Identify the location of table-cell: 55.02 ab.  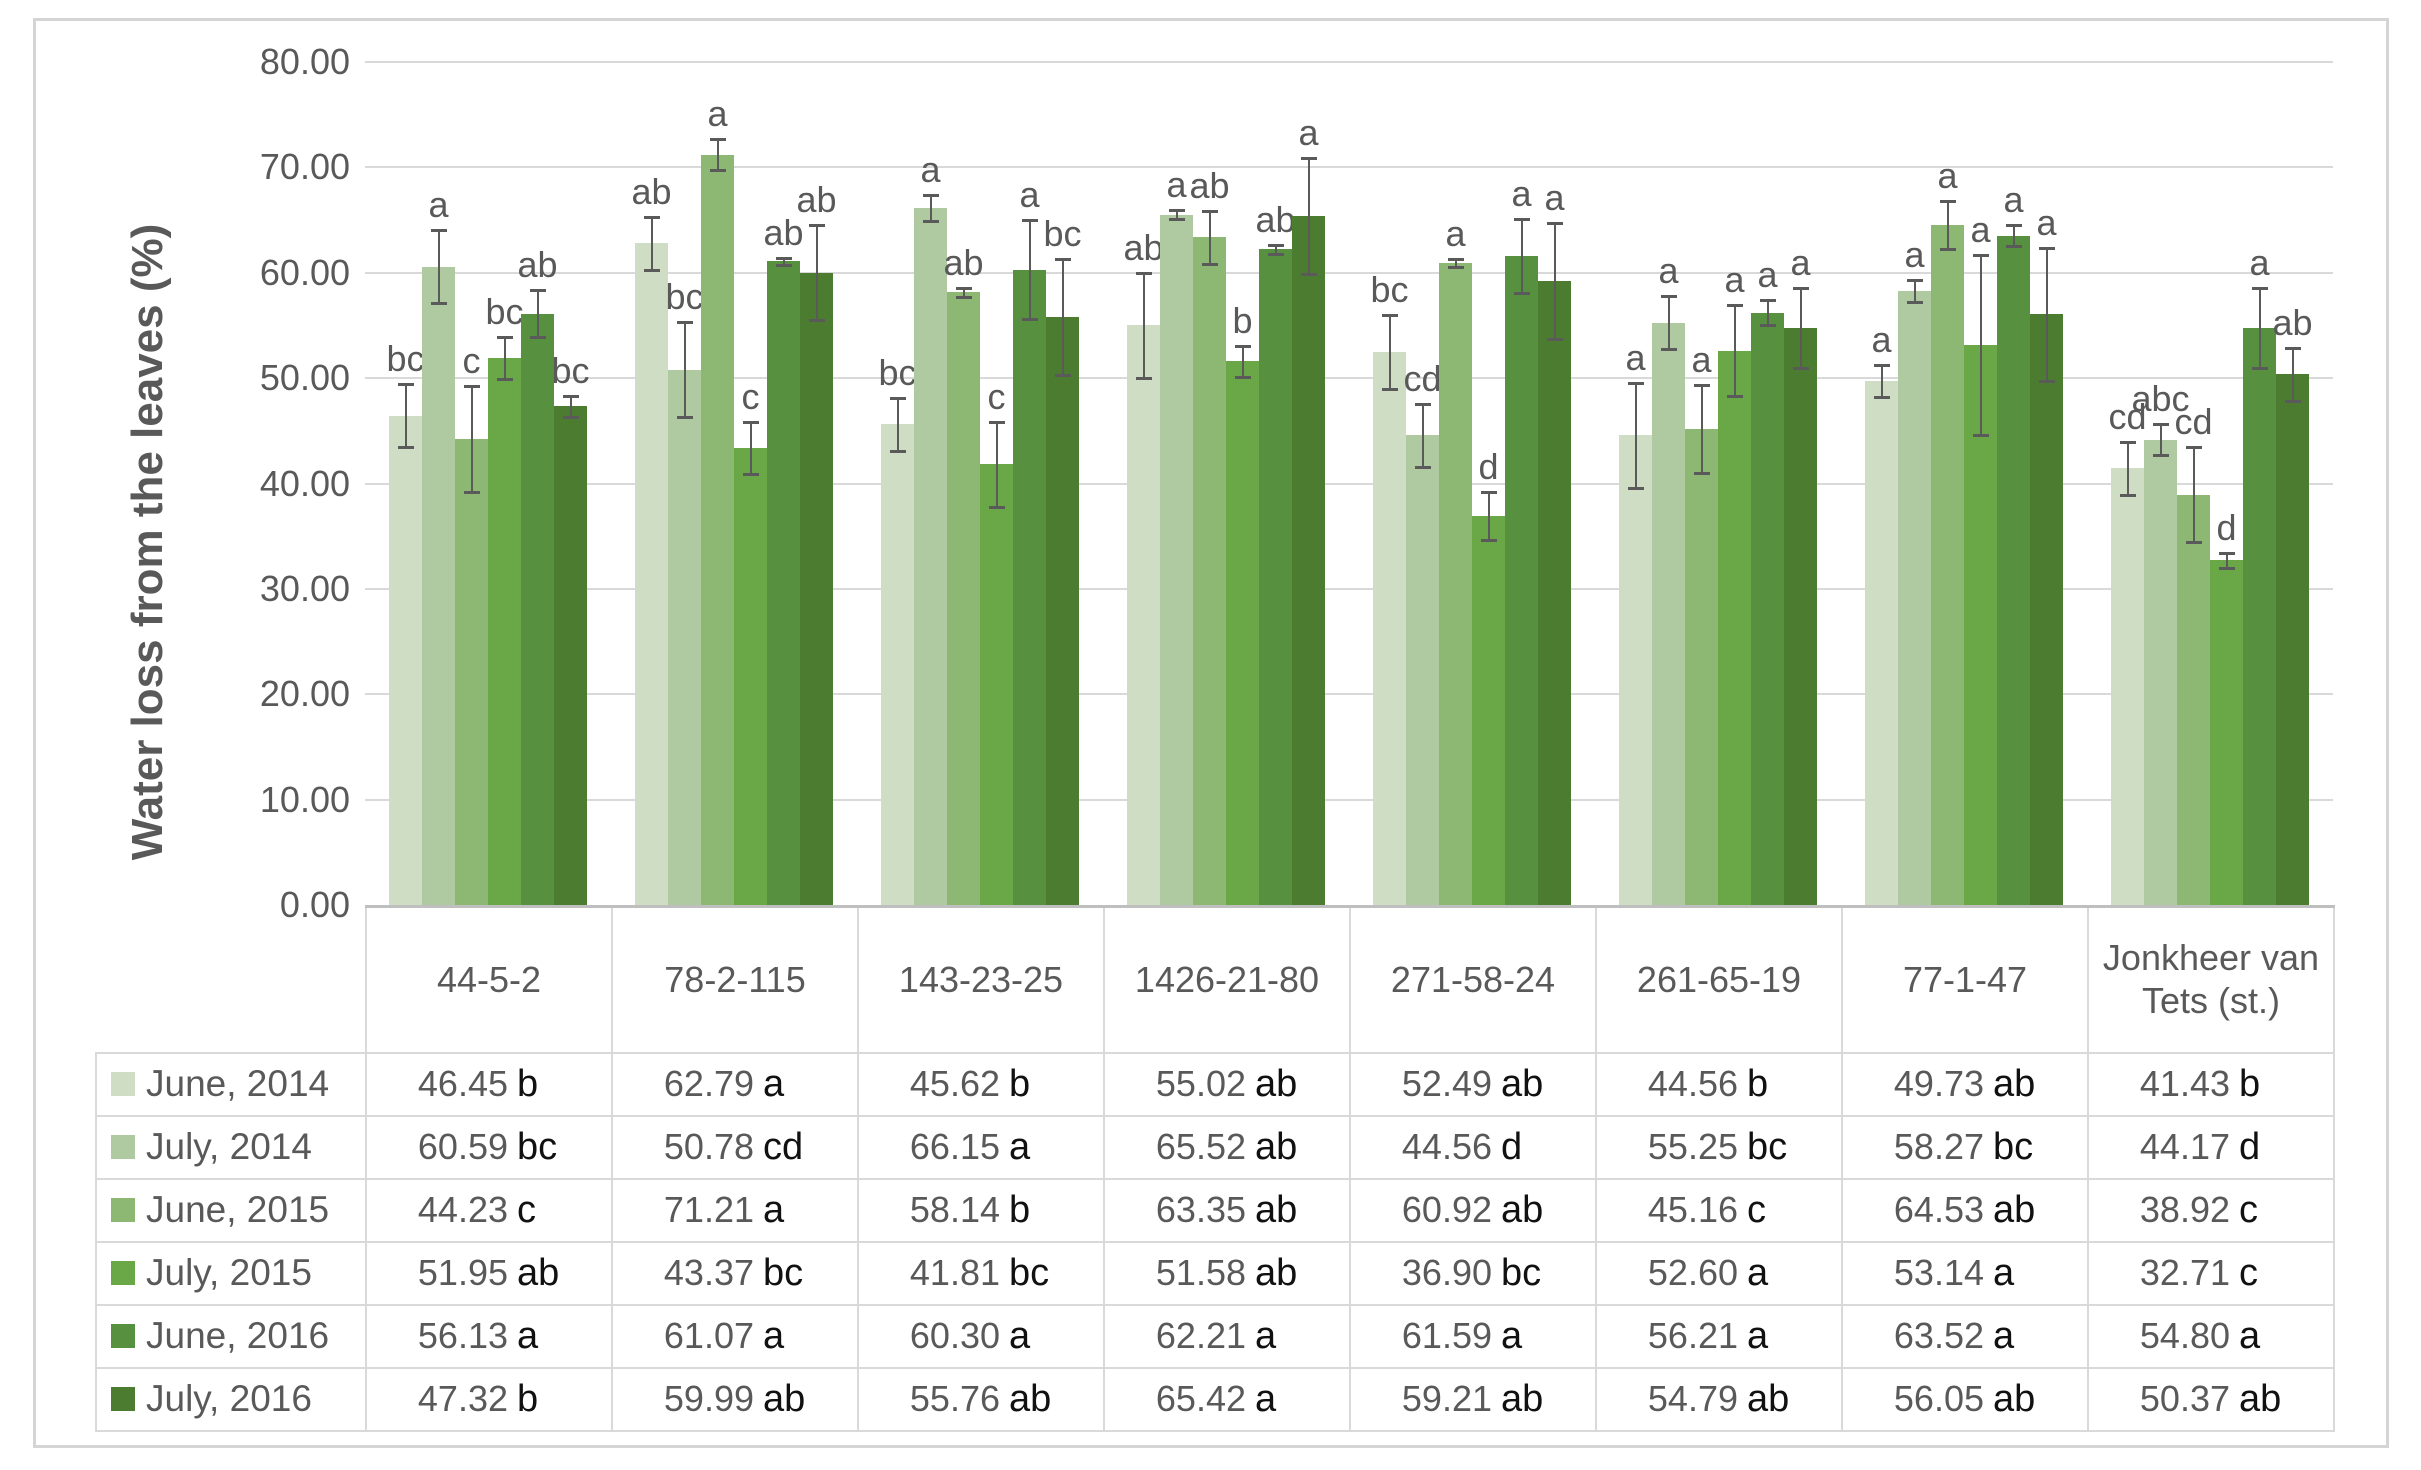
(1227, 1084).